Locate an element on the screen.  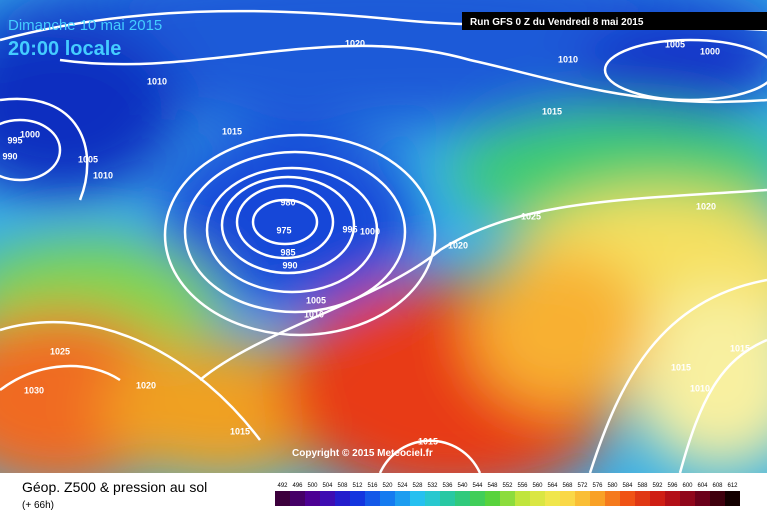
scale-label: 524 is located at coordinates (402, 486).